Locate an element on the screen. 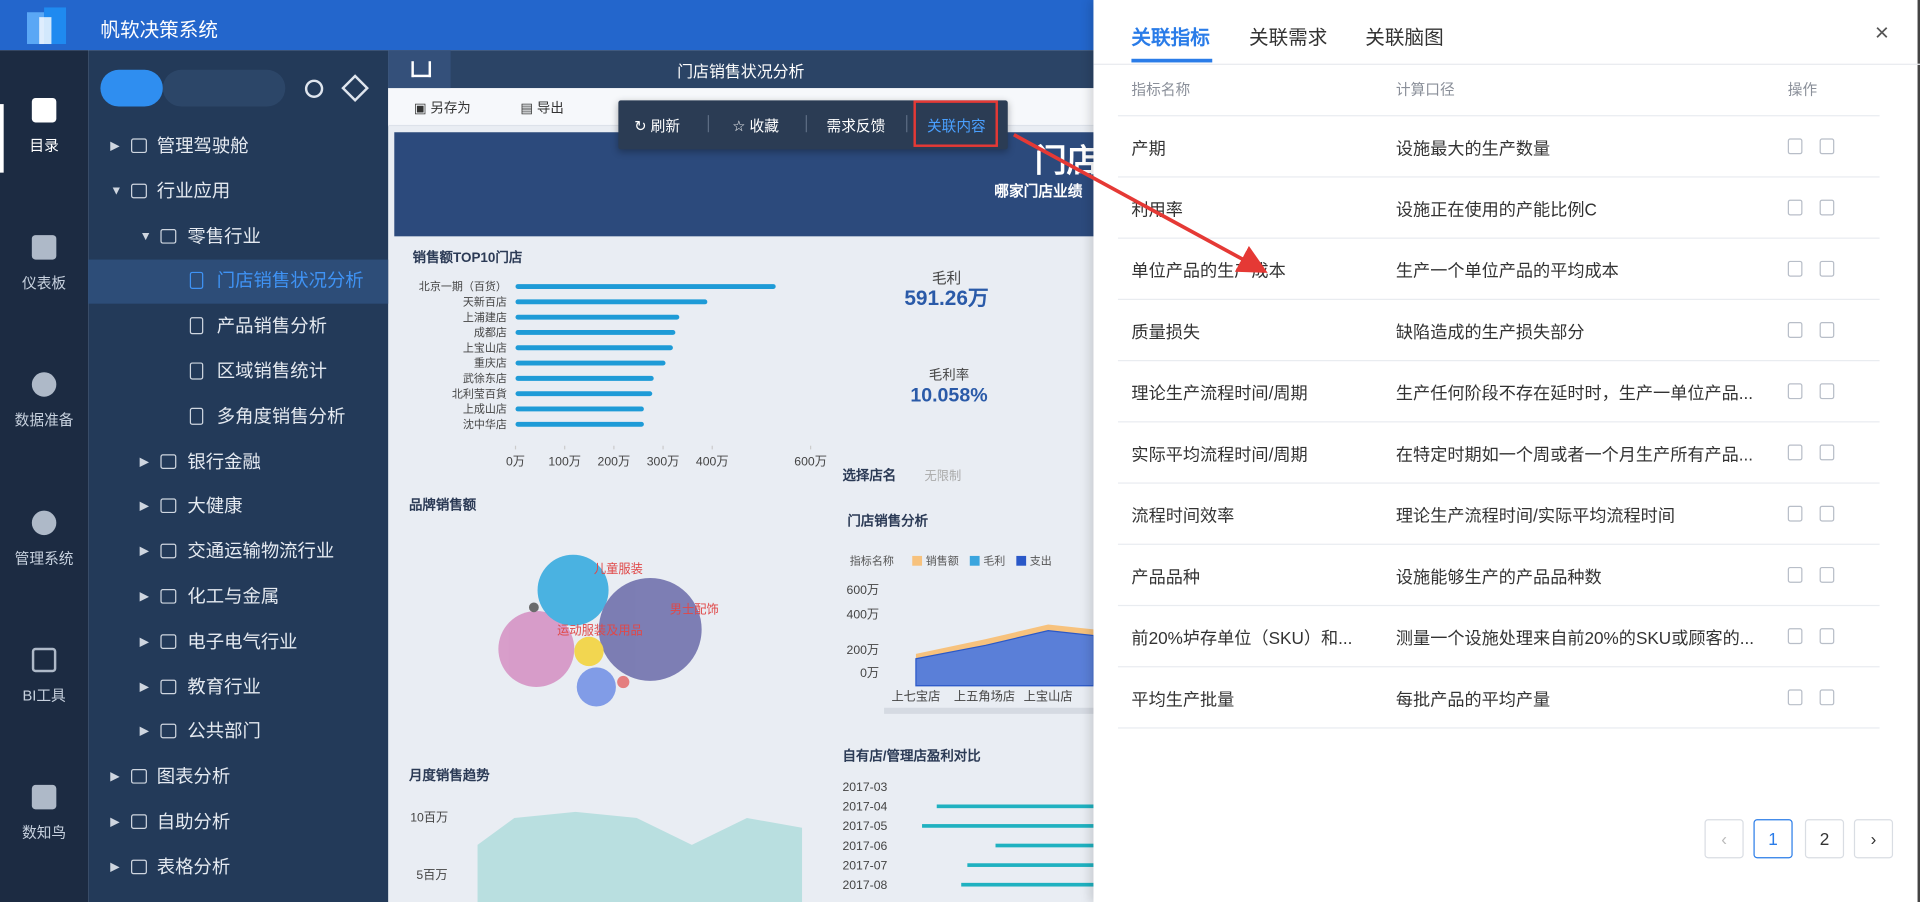  tree-label: 行业应用 is located at coordinates (193, 191).